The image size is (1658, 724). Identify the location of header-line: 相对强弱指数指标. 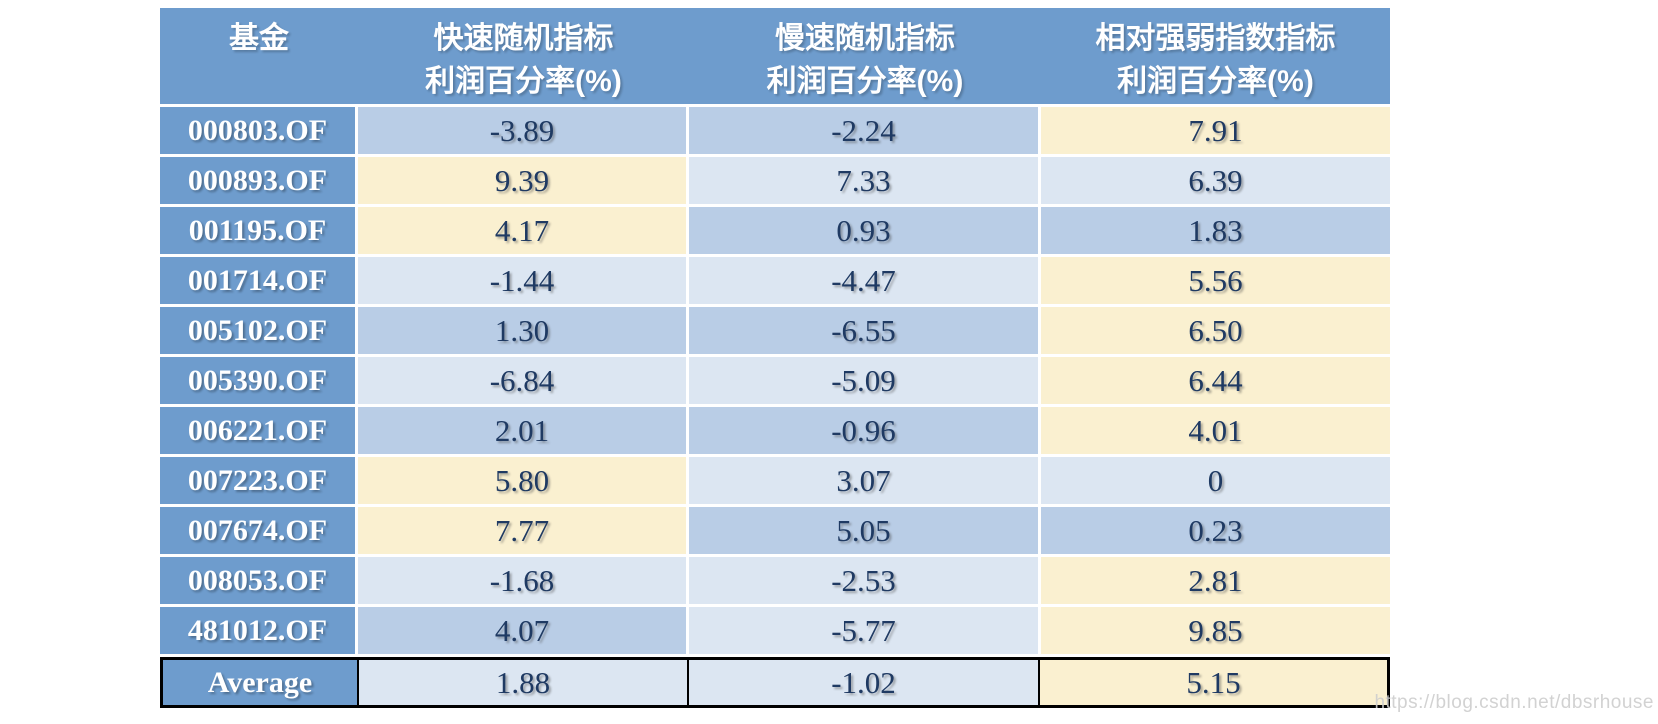
(1215, 38).